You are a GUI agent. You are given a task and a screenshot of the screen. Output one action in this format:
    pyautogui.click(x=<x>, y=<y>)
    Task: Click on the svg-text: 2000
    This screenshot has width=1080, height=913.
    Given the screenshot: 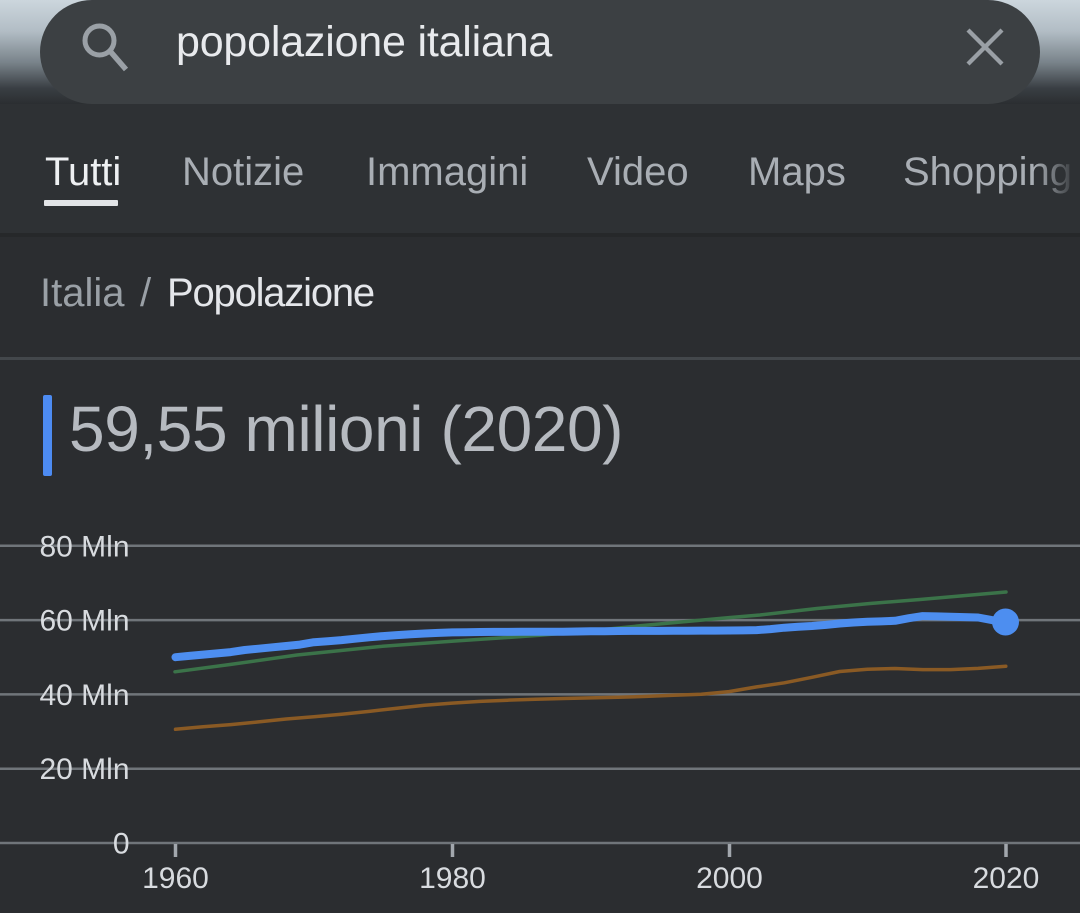 What is the action you would take?
    pyautogui.click(x=729, y=878)
    